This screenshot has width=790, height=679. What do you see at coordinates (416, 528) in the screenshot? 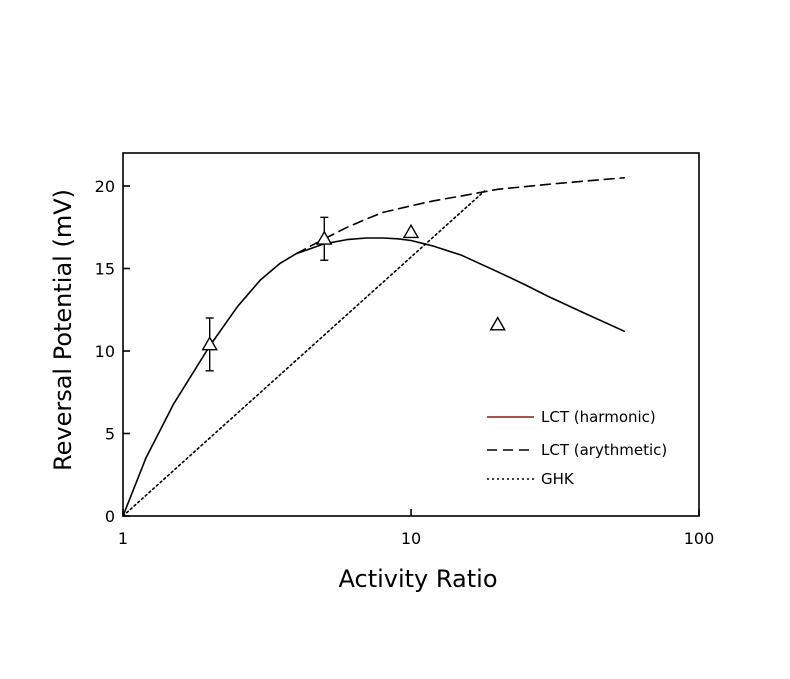
I see `x-axis: 1 10 100` at bounding box center [416, 528].